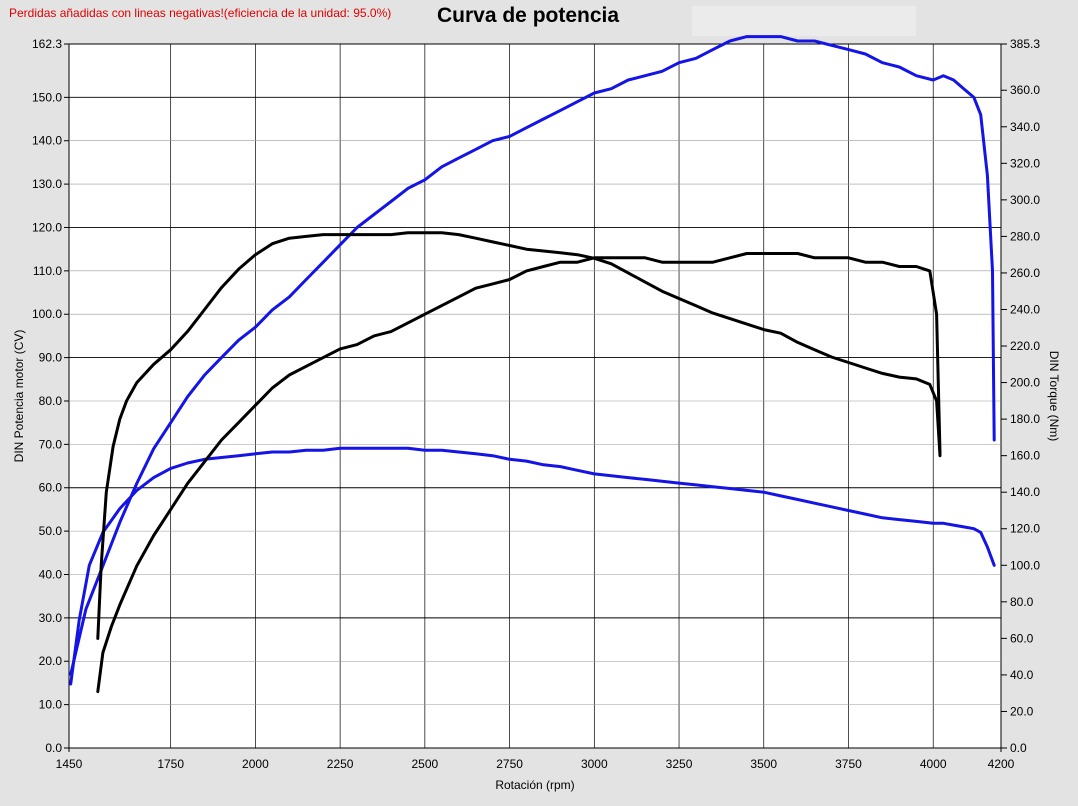 The height and width of the screenshot is (806, 1078). Describe the element at coordinates (594, 764) in the screenshot. I see `x-tick-label: 3000` at that location.